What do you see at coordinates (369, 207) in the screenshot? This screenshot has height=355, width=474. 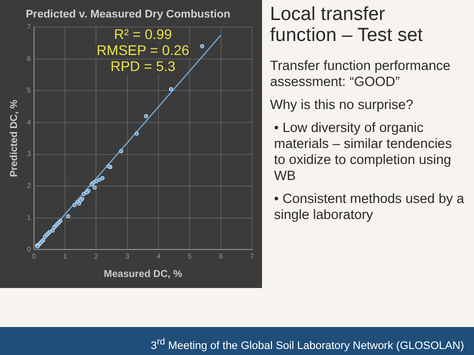 I see `text: • Consistent methods used by a single laboratory` at bounding box center [369, 207].